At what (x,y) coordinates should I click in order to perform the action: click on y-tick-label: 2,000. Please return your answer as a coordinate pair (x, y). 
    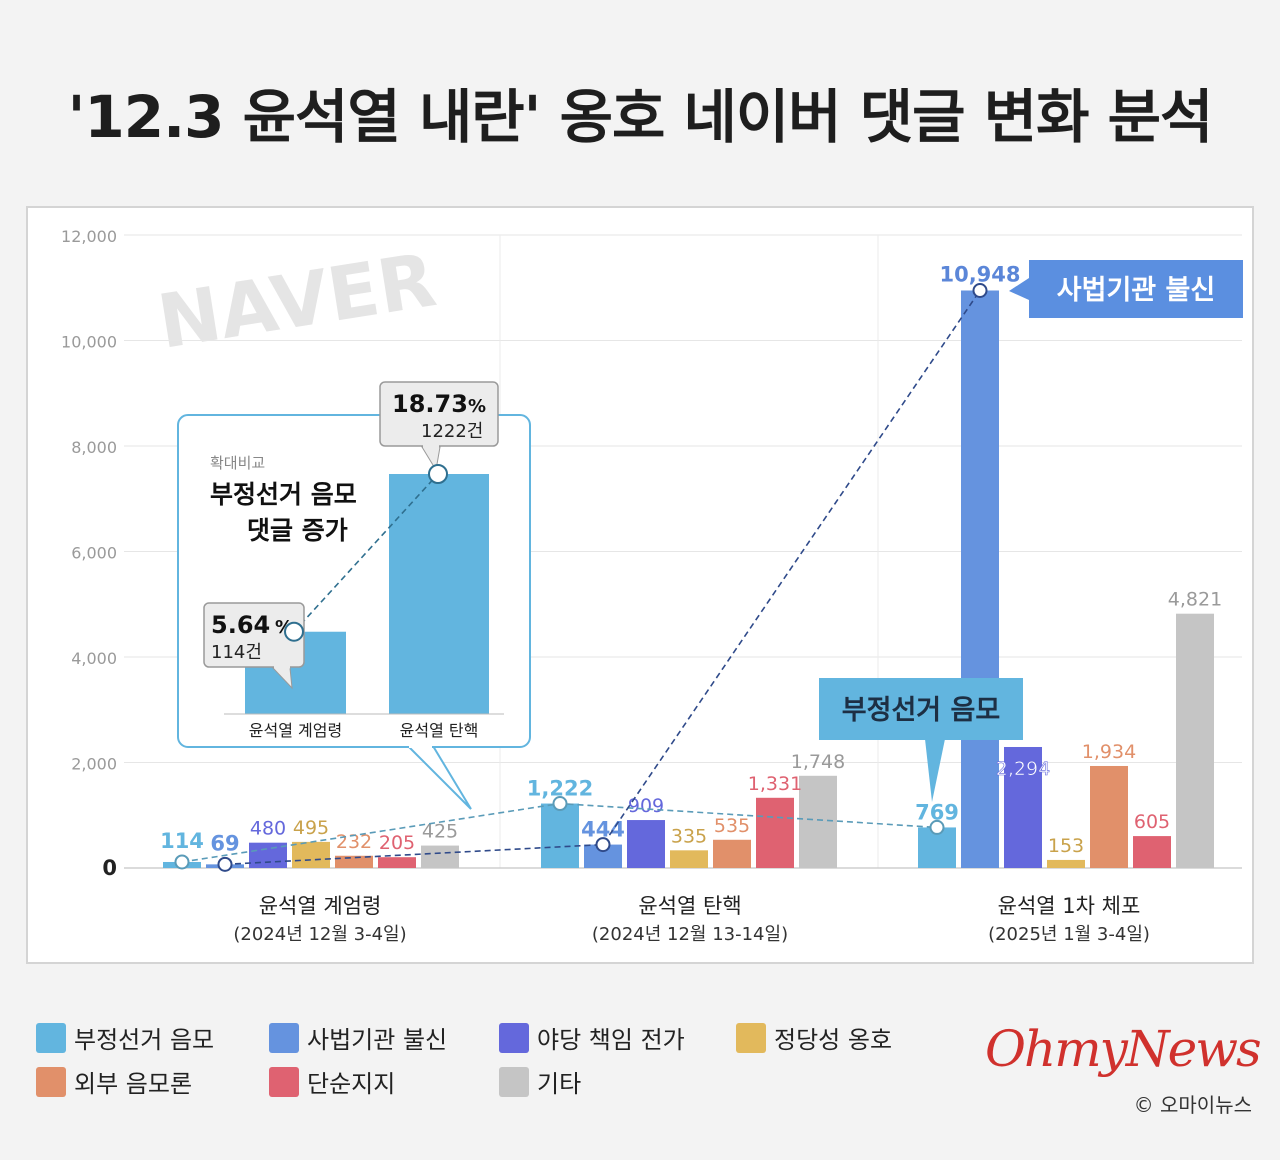
    Looking at the image, I should click on (94, 764).